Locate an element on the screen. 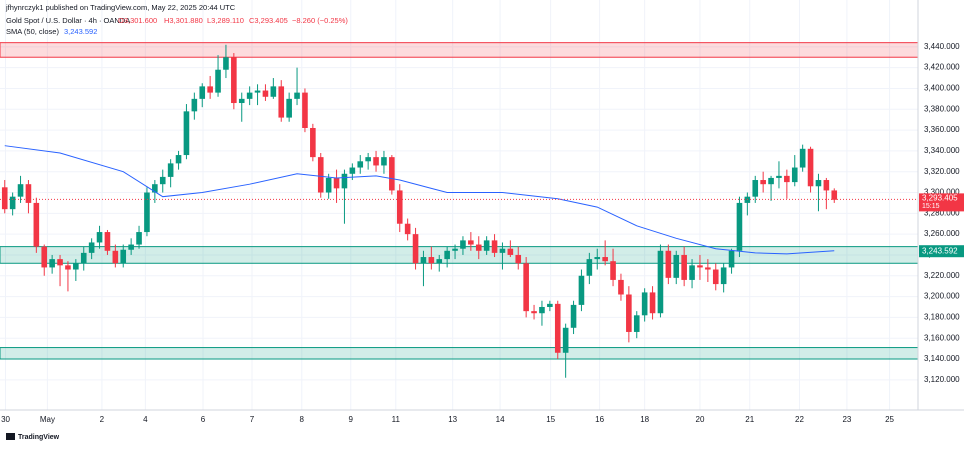 This screenshot has height=451, width=964. ohlc-close: C3,293.405 is located at coordinates (268, 20).